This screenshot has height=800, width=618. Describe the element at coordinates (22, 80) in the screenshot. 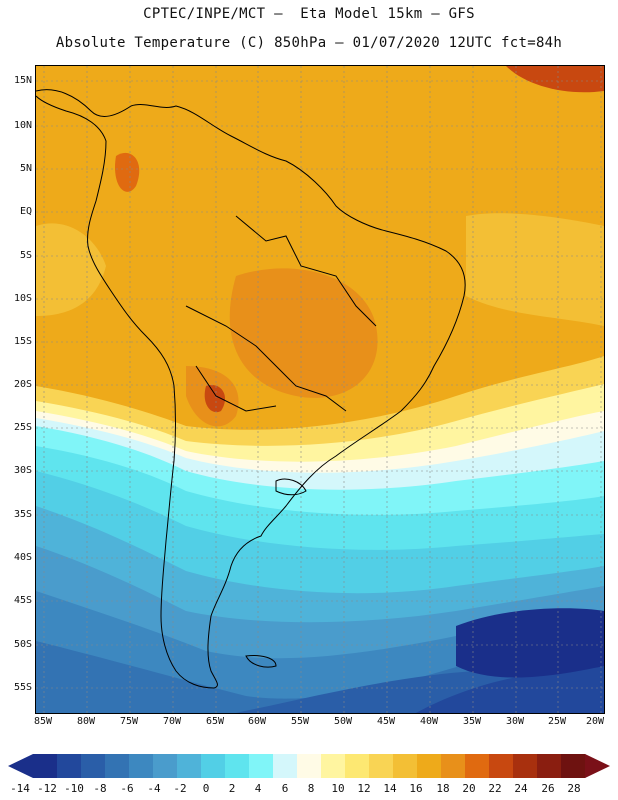

I see `lat-label: 15N` at that location.